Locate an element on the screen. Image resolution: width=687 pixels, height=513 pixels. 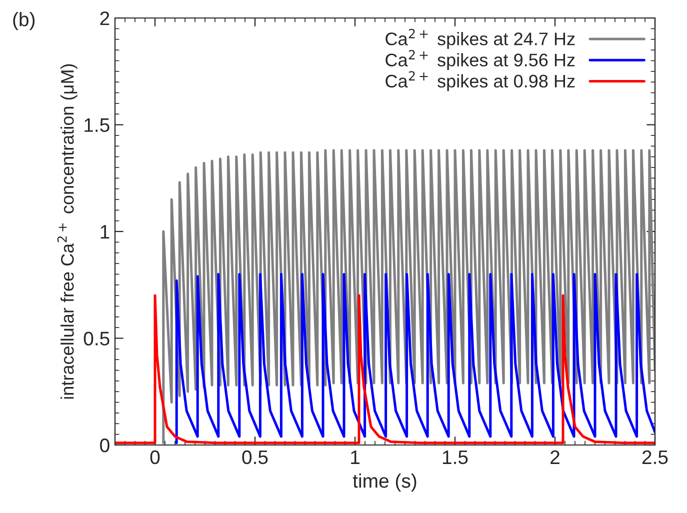
legend-label: Ca$^{2+}$ spikes at 24.7 Hz is located at coordinates (480, 38).